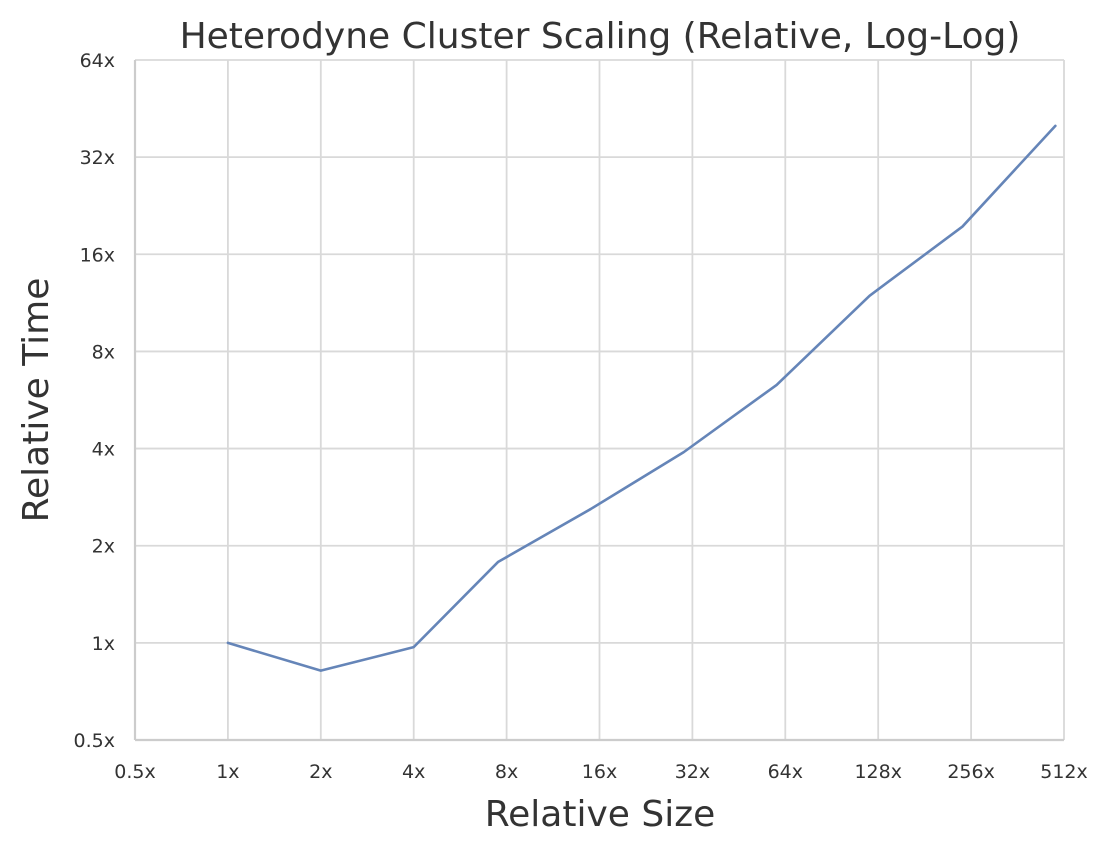 This screenshot has height=848, width=1108. What do you see at coordinates (785, 772) in the screenshot?
I see `x-tick-label: 64x` at bounding box center [785, 772].